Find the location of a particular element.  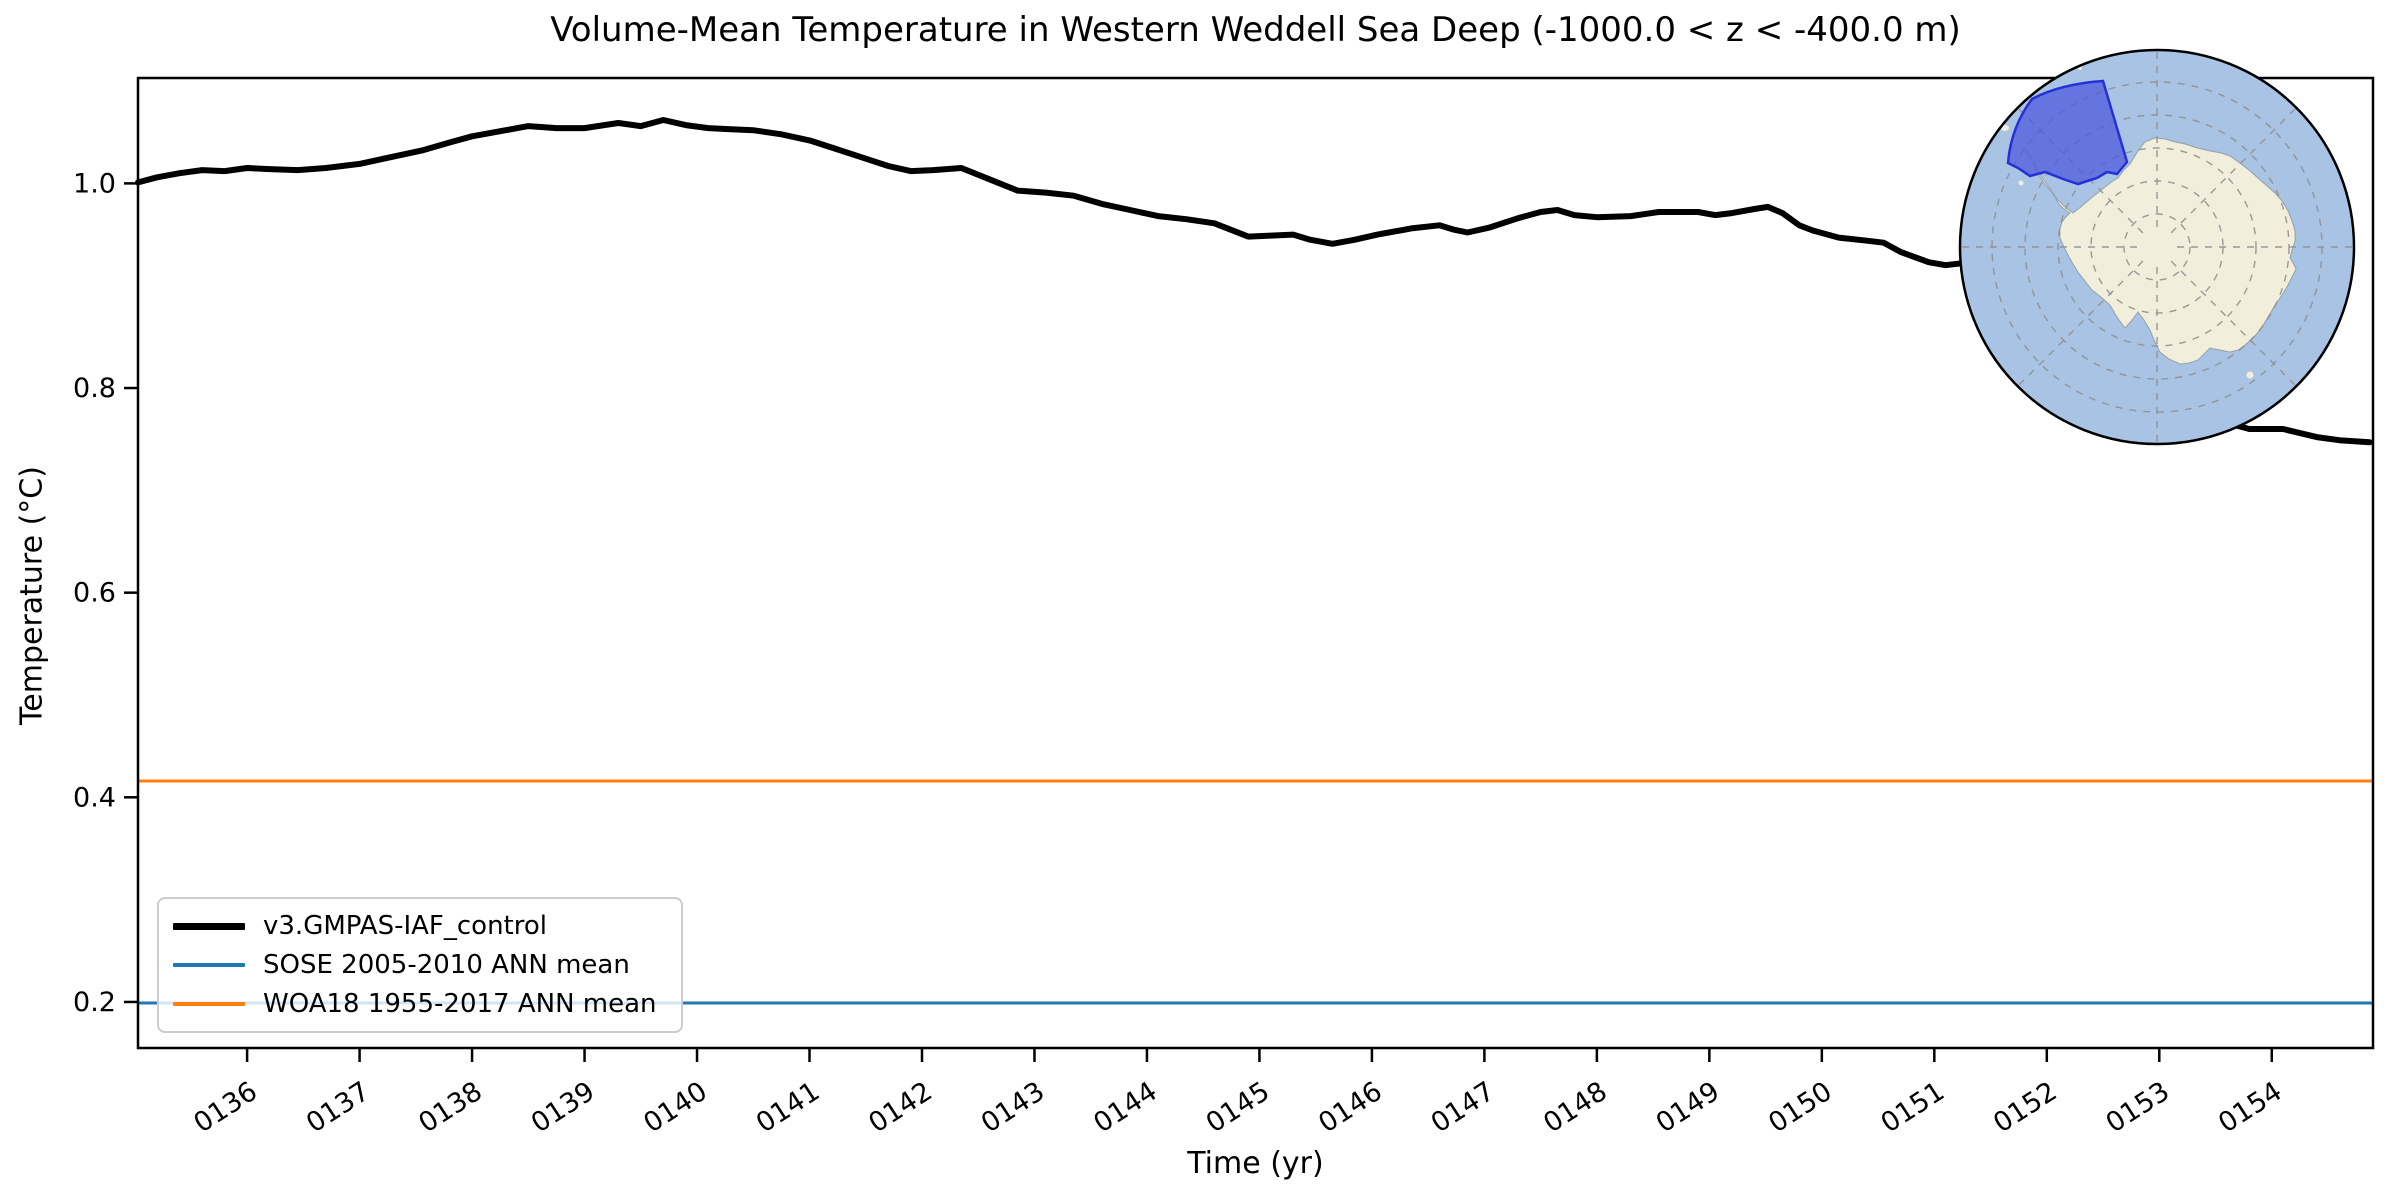

x-tick-label: 0146 is located at coordinates (1350, 1107).